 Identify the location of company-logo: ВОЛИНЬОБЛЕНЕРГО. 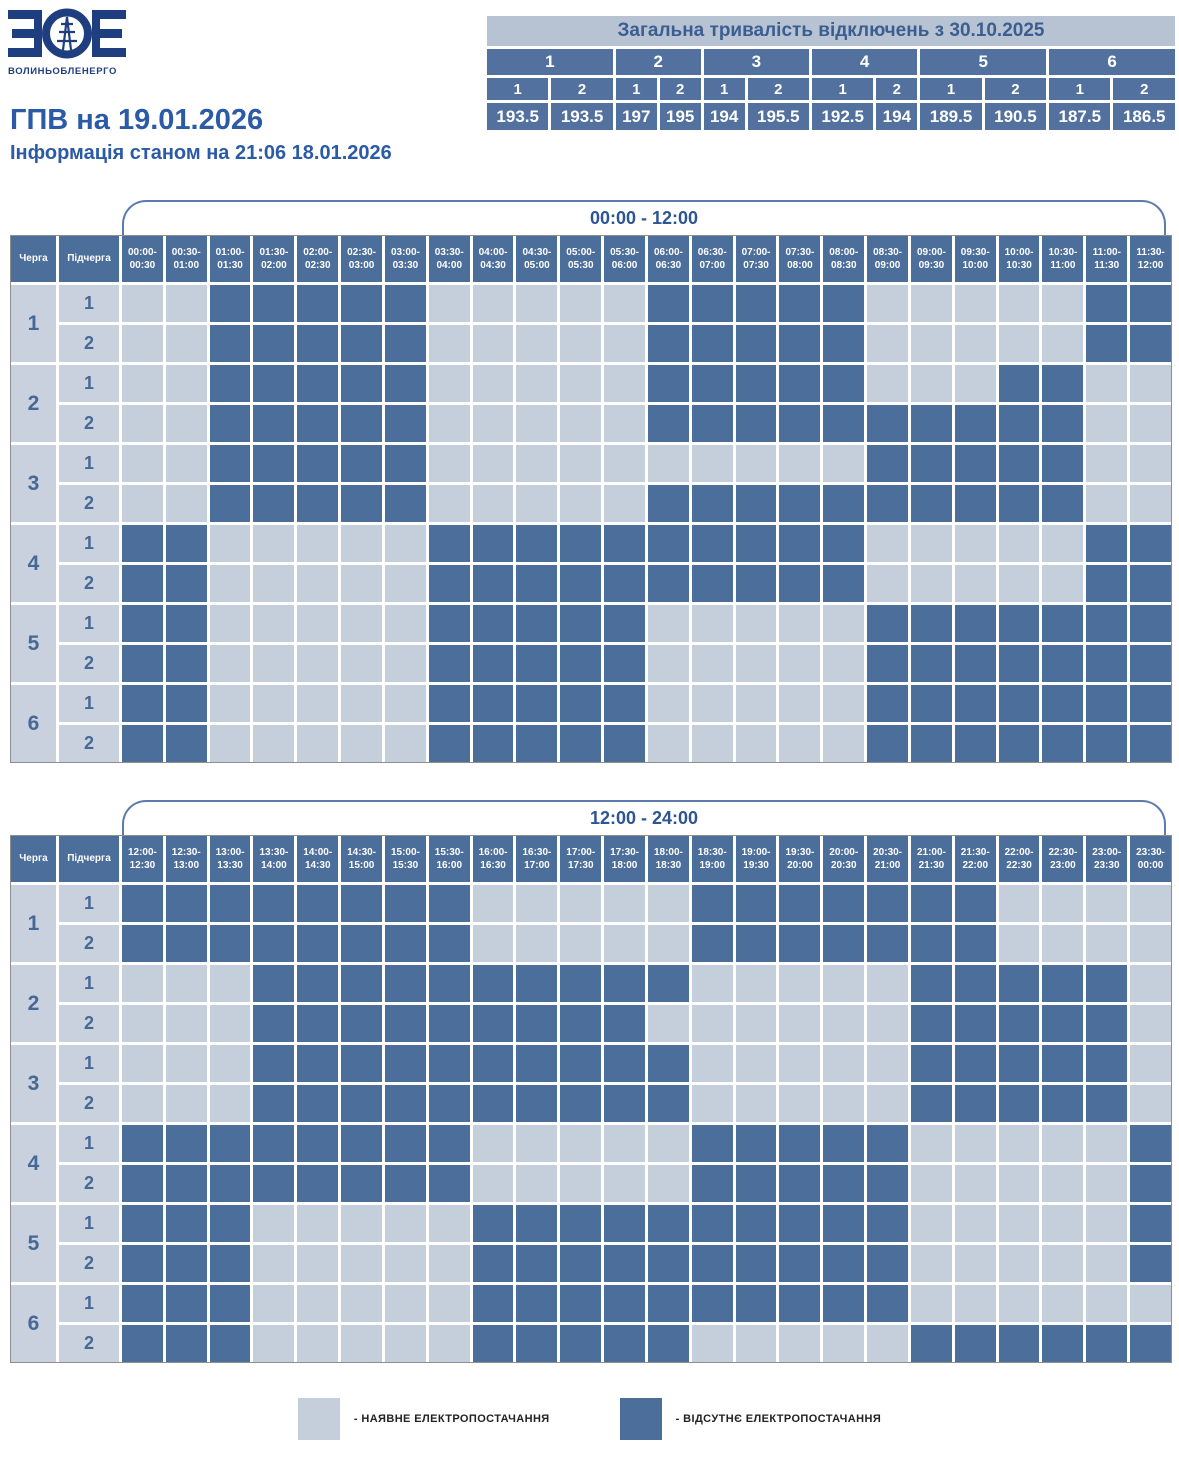
(69, 42).